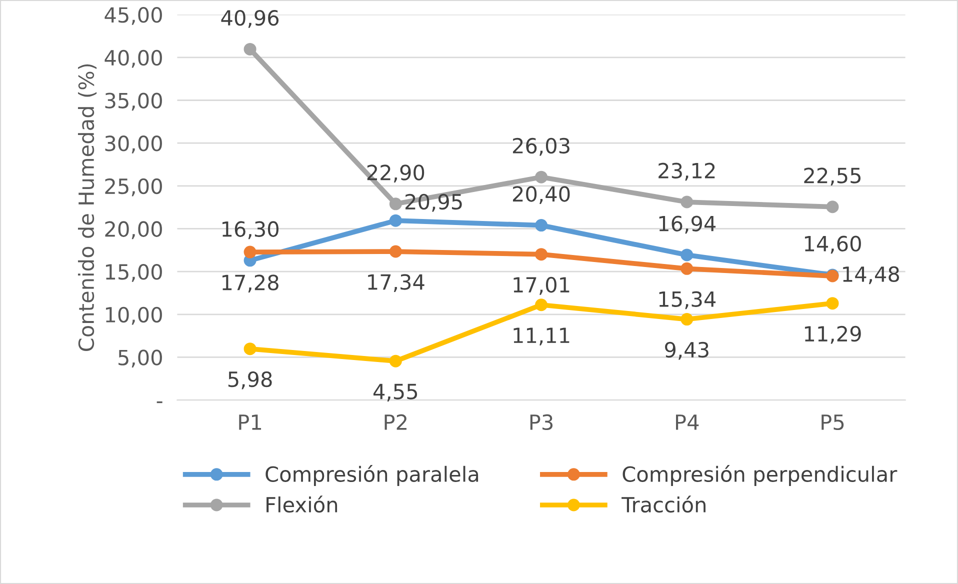 Image resolution: width=958 pixels, height=584 pixels. What do you see at coordinates (87, 207) in the screenshot?
I see `y-axis-title: Contenido de Humedad (%)` at bounding box center [87, 207].